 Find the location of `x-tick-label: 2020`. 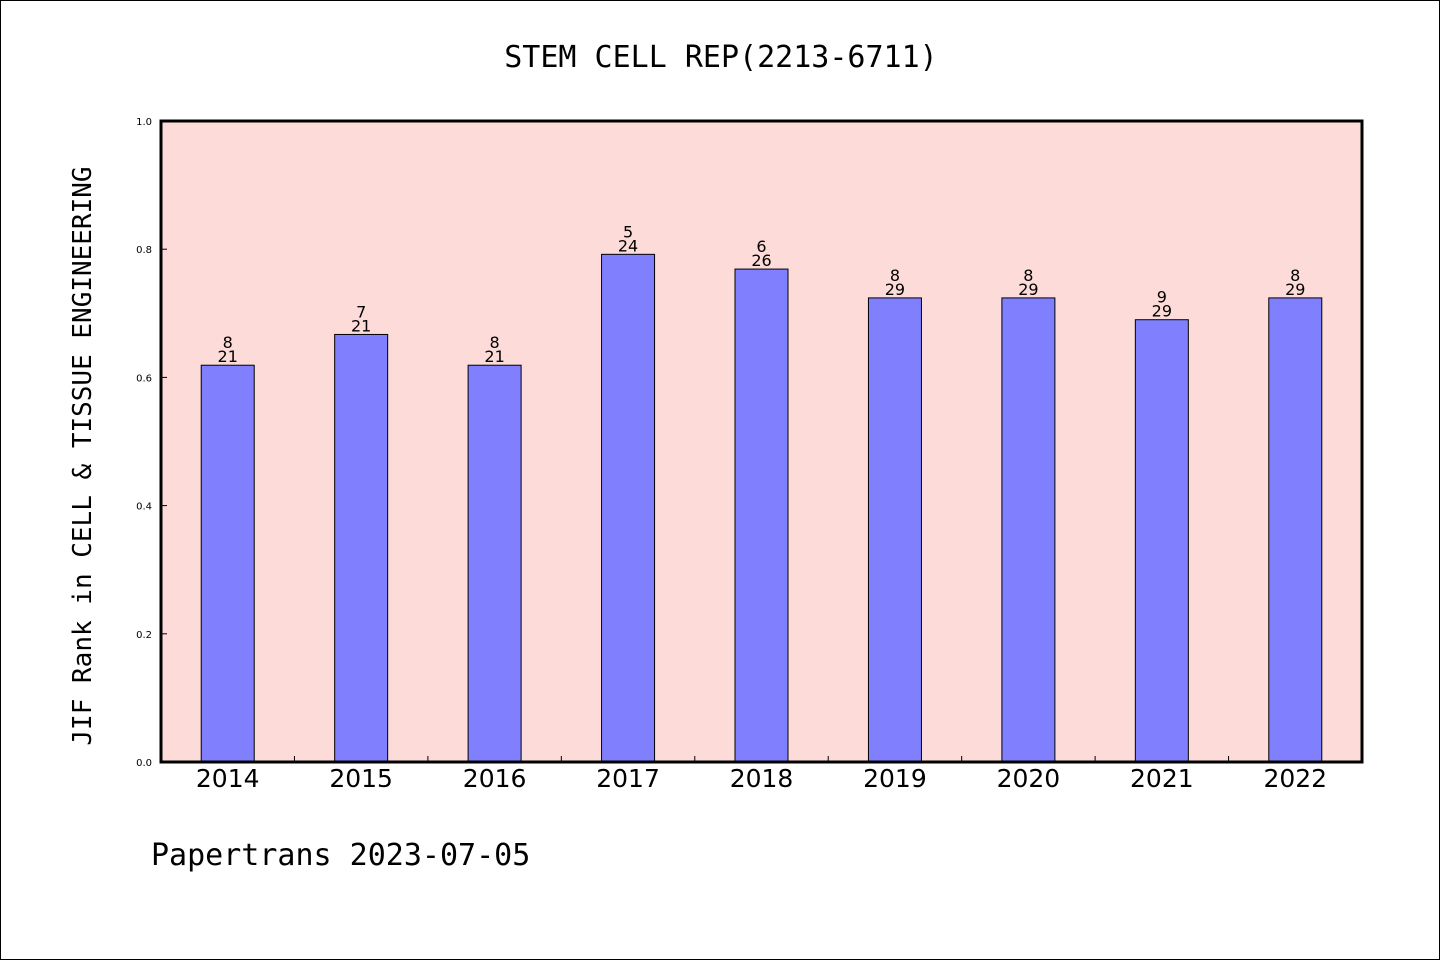

x-tick-label: 2020 is located at coordinates (1029, 778).